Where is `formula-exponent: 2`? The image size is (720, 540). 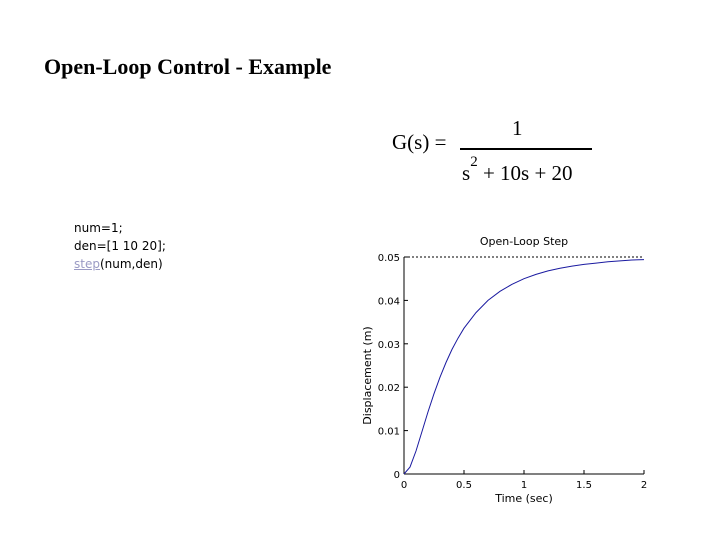
formula-exponent: 2 is located at coordinates (474, 162).